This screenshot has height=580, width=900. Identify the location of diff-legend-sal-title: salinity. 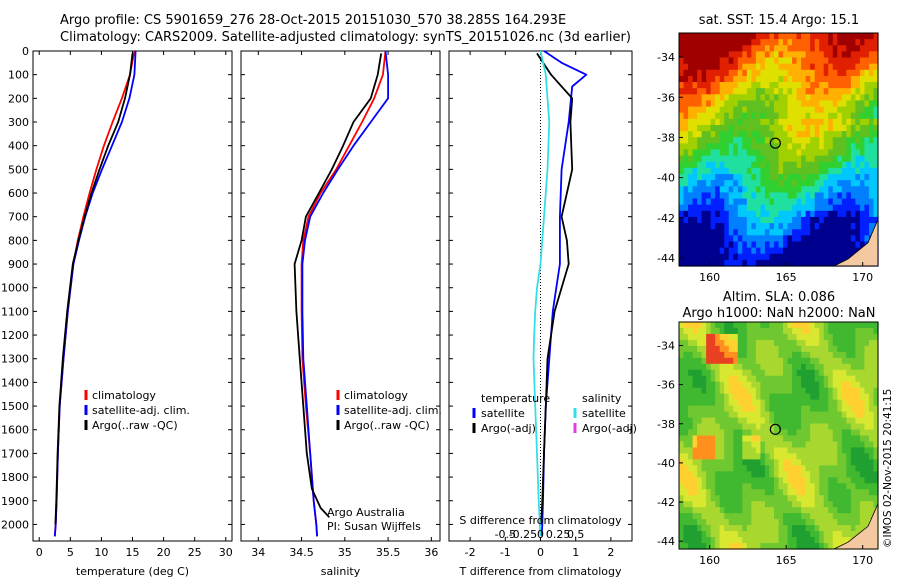
(602, 398).